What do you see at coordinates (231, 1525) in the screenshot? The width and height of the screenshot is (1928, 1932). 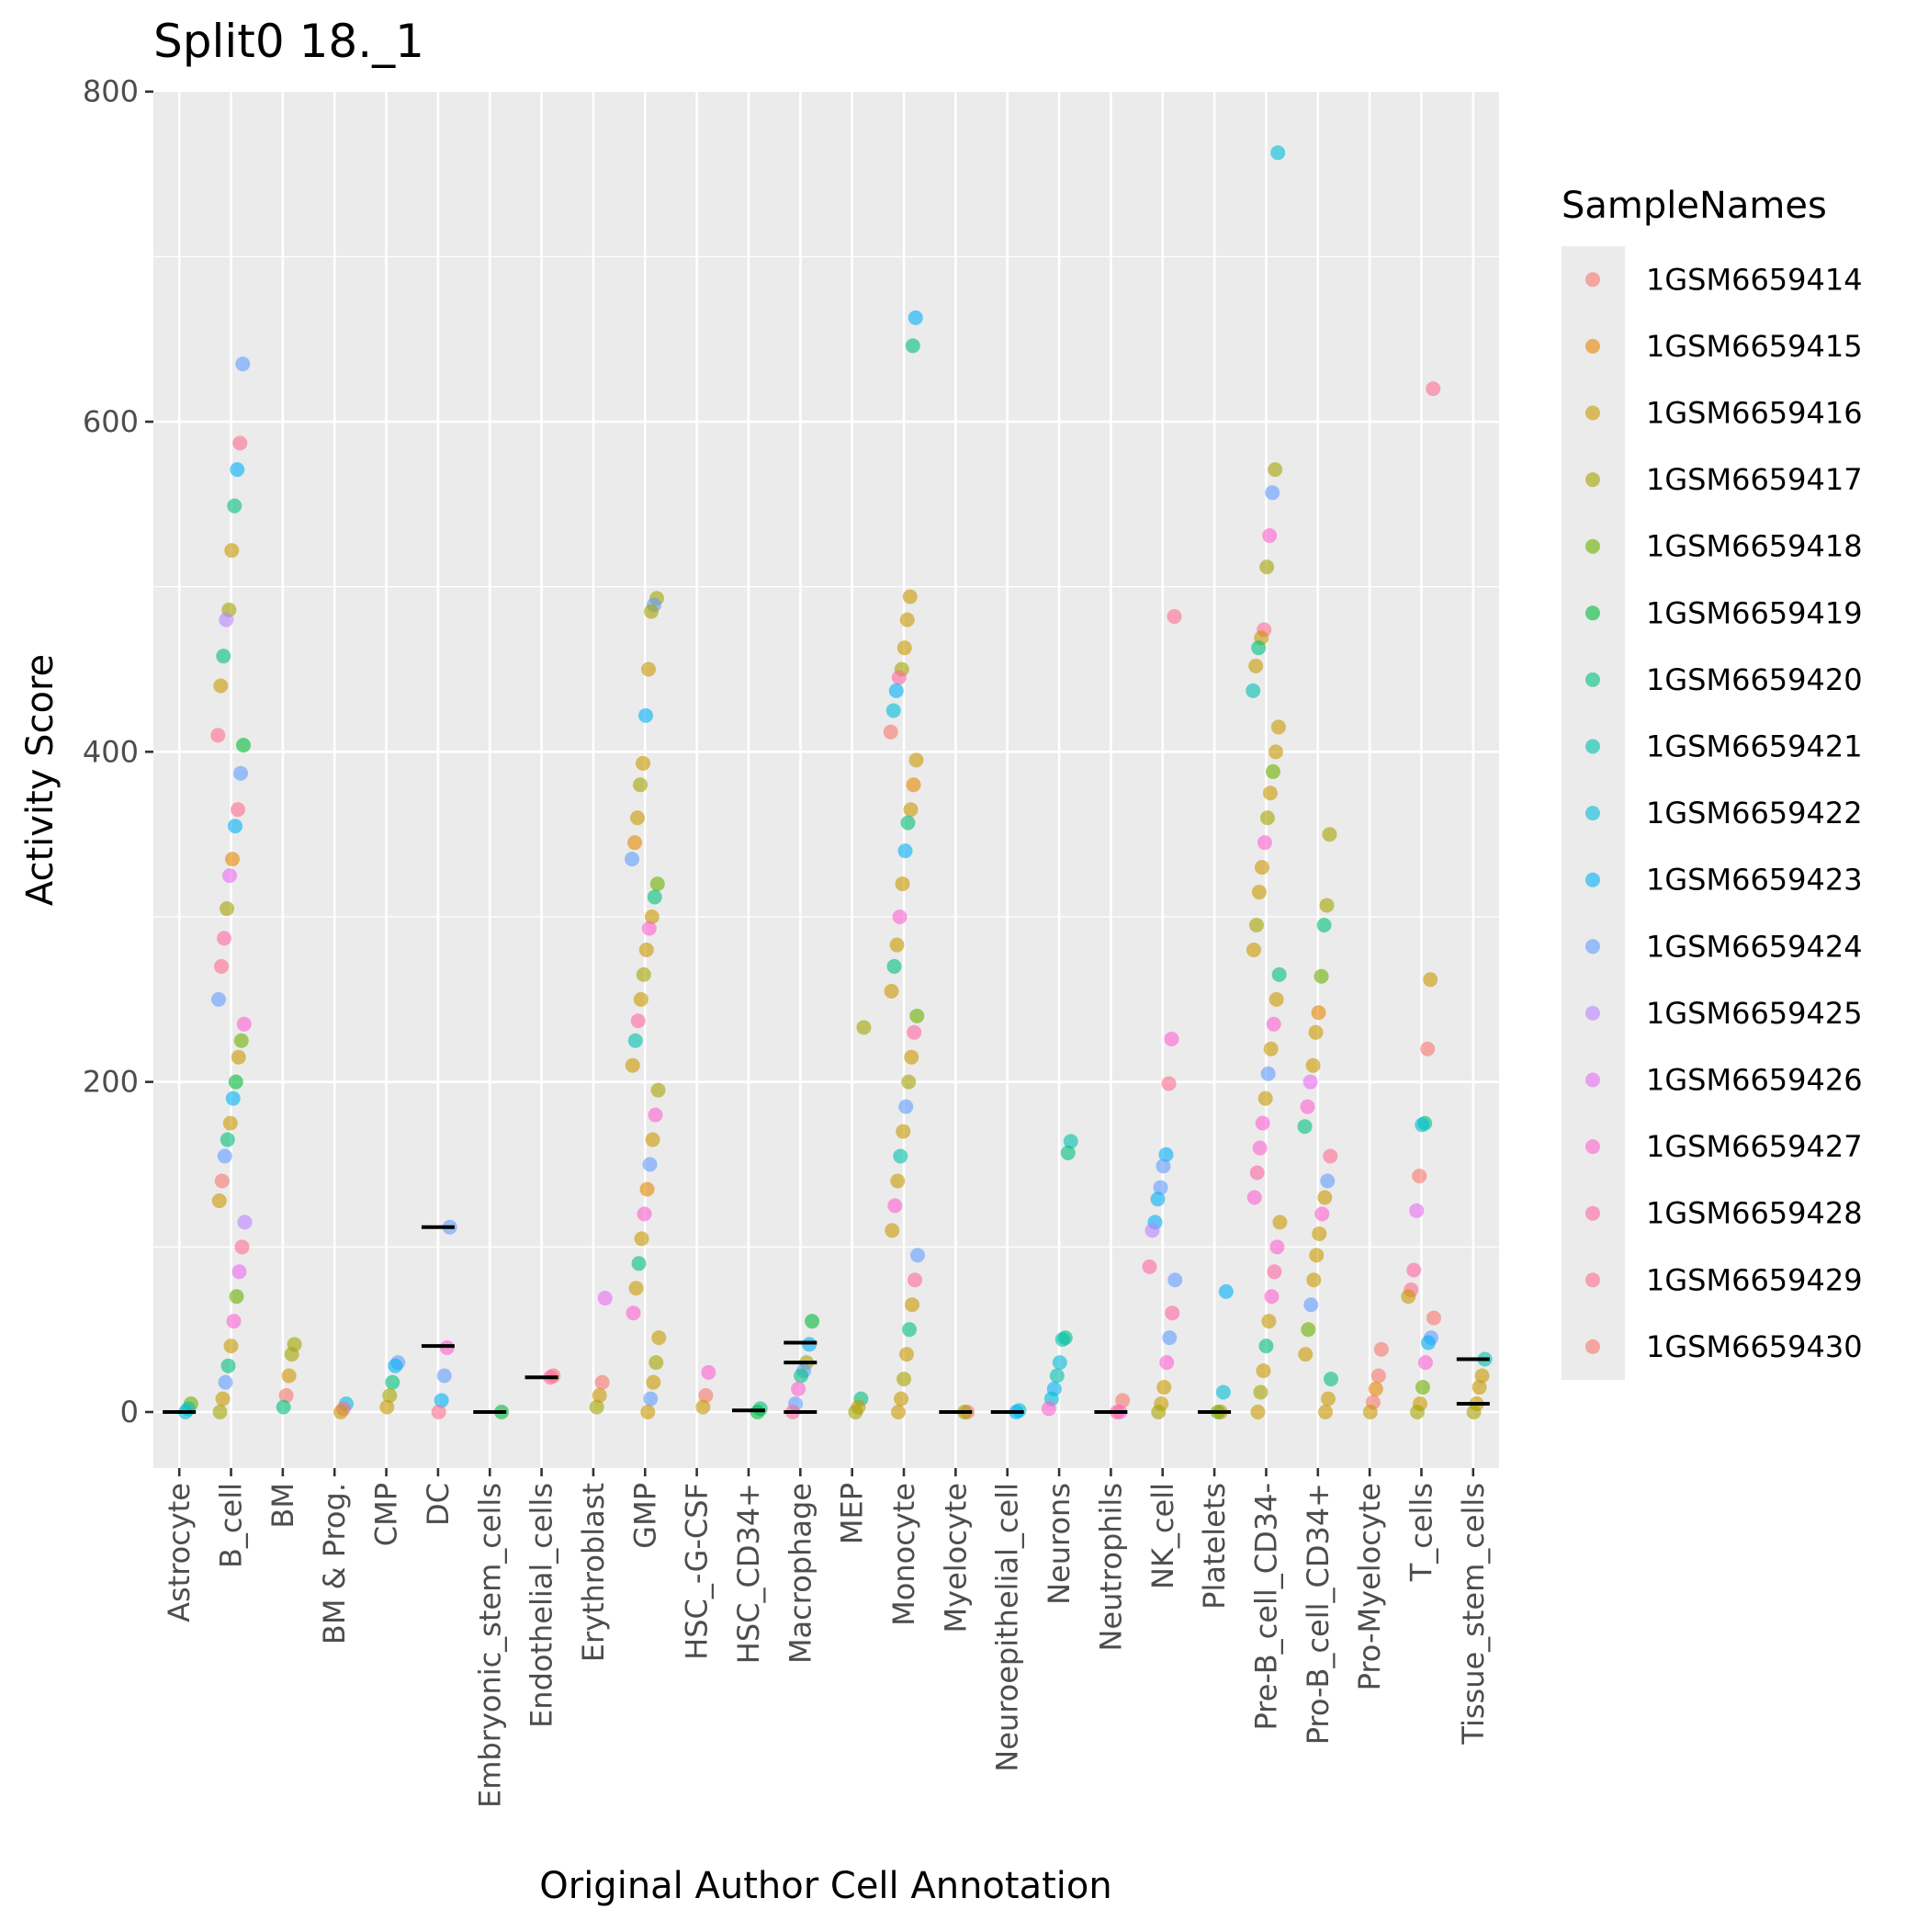 I see `x-tick-label: B_cell` at bounding box center [231, 1525].